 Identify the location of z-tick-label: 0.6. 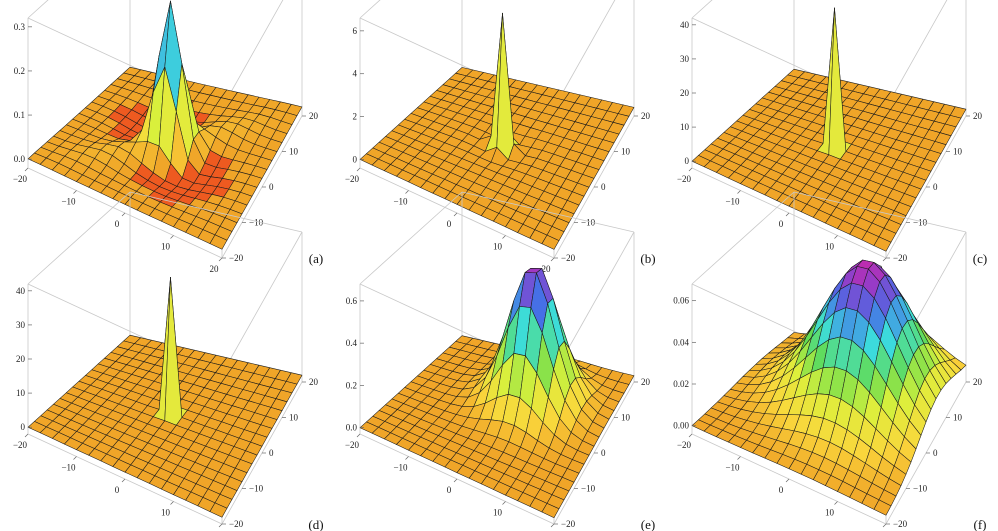
(352, 301).